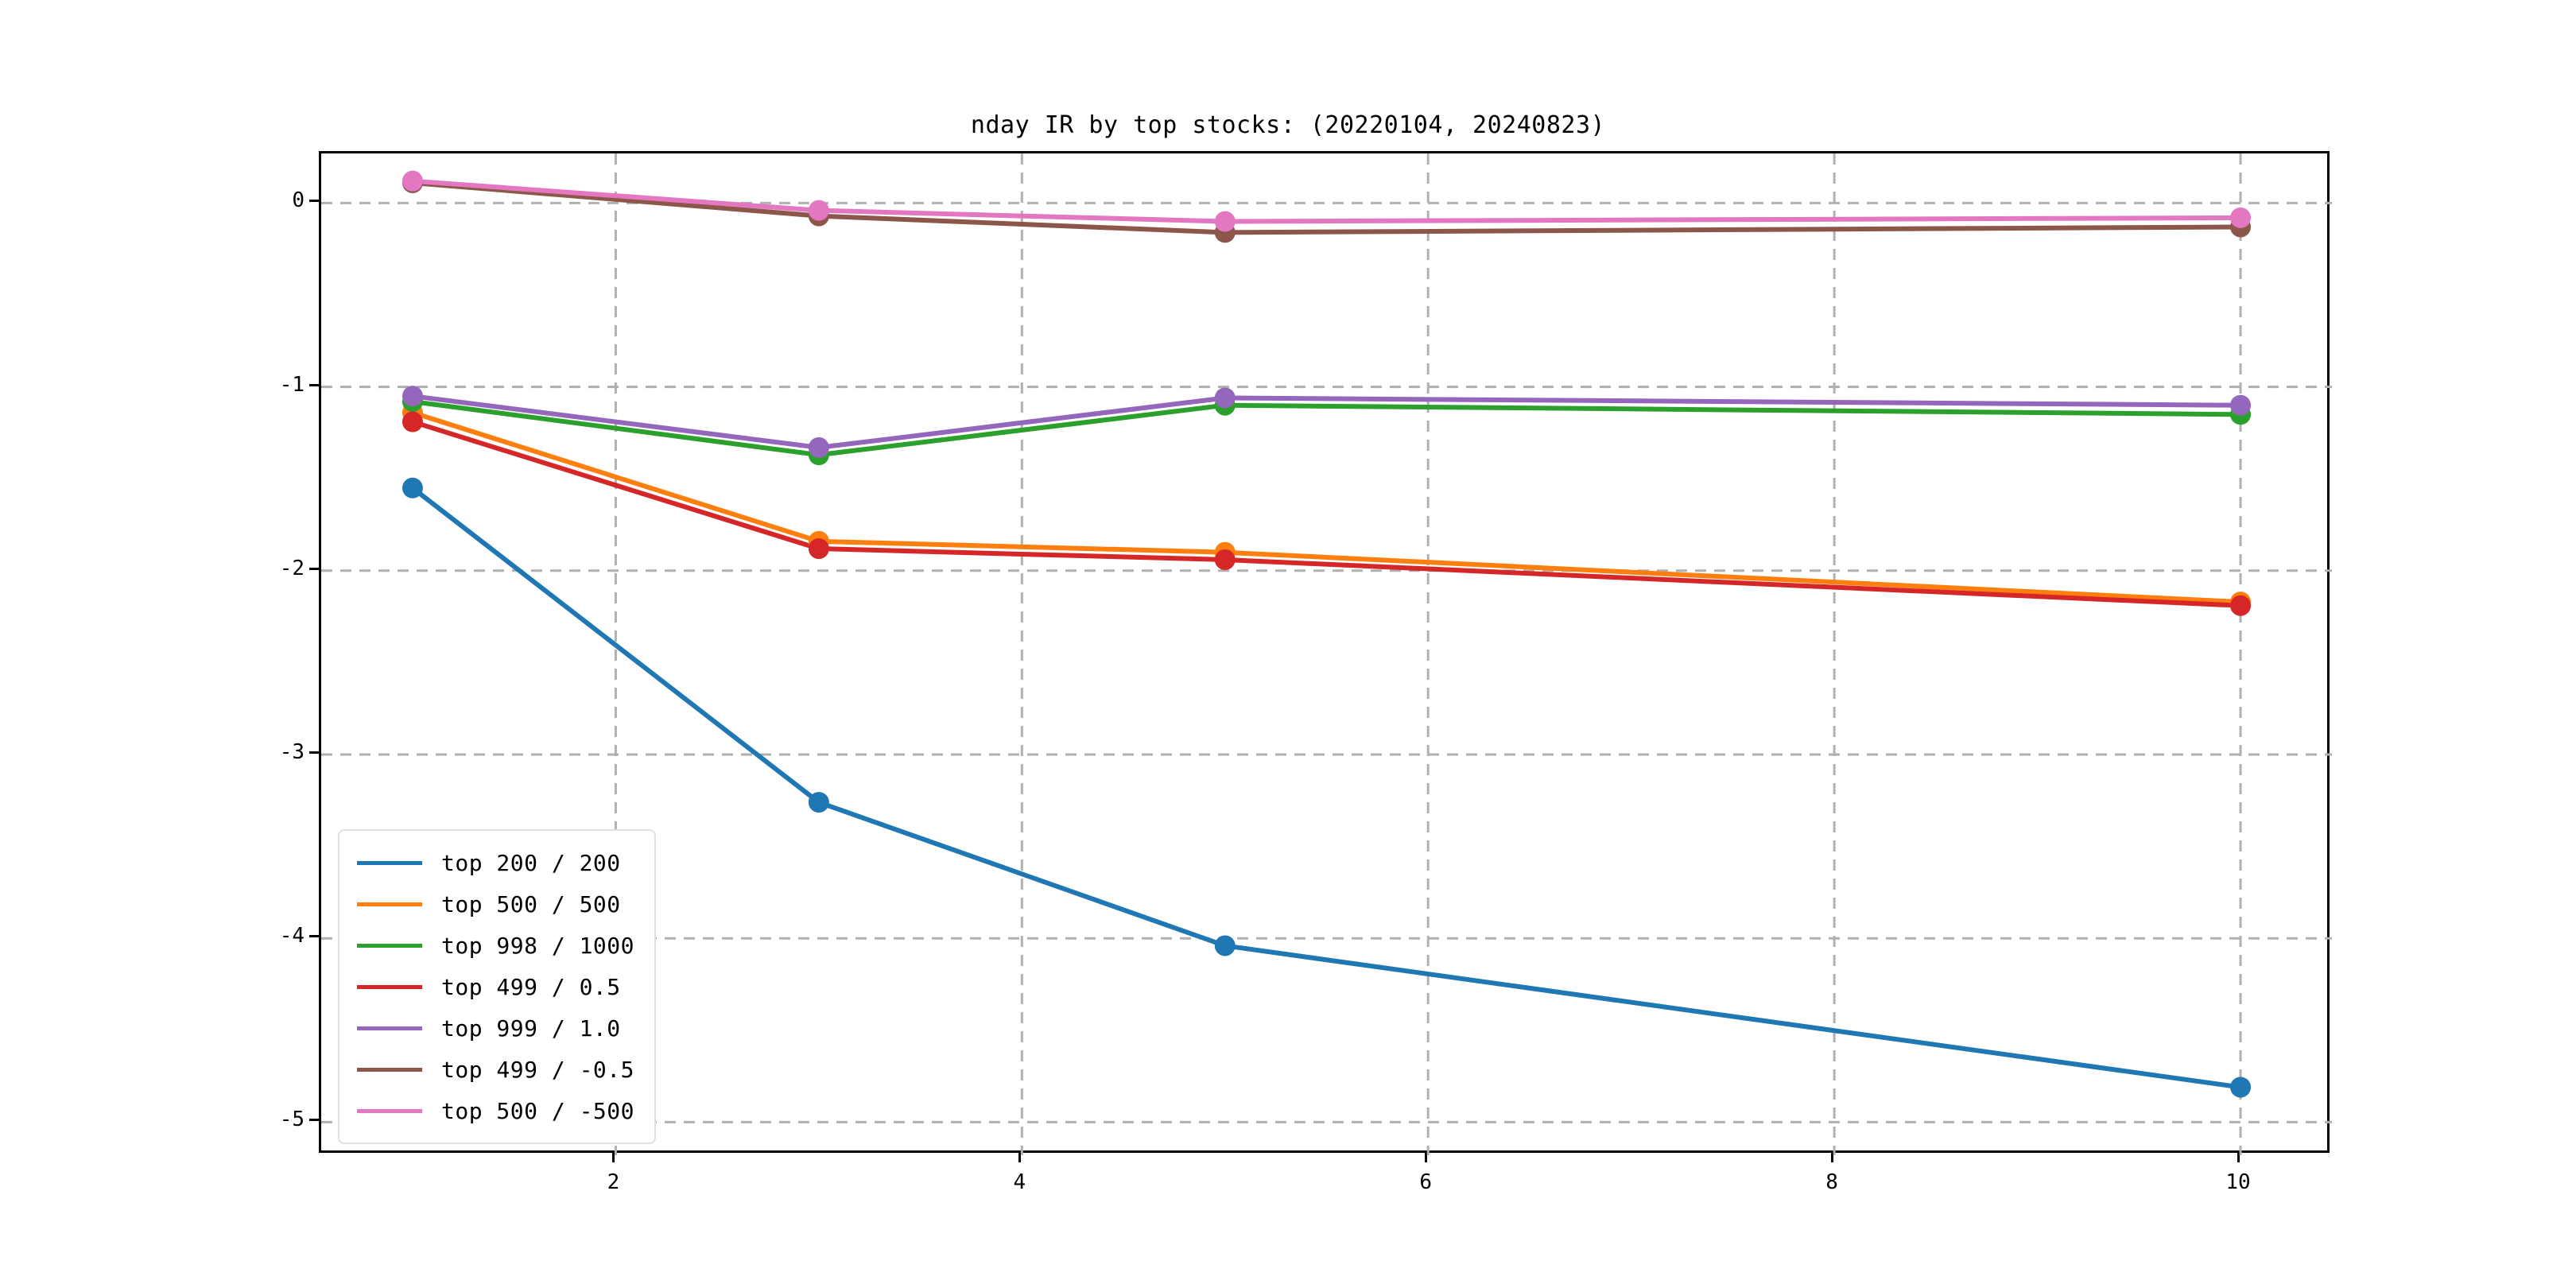 The image size is (2576, 1288). Describe the element at coordinates (538, 946) in the screenshot. I see `legend-item-label: top 998 / 1000` at that location.